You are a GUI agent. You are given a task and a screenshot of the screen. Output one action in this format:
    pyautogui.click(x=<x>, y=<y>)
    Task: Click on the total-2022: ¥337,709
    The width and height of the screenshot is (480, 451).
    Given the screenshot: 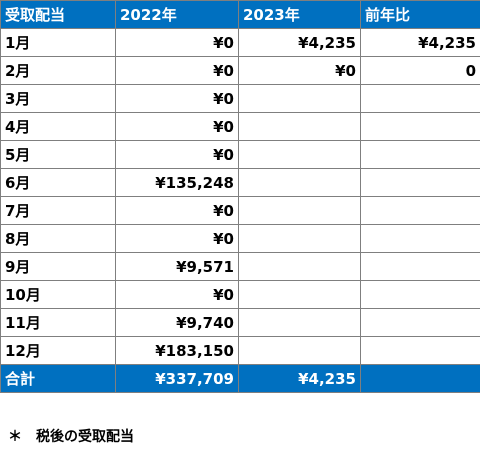 What is the action you would take?
    pyautogui.click(x=177, y=378)
    